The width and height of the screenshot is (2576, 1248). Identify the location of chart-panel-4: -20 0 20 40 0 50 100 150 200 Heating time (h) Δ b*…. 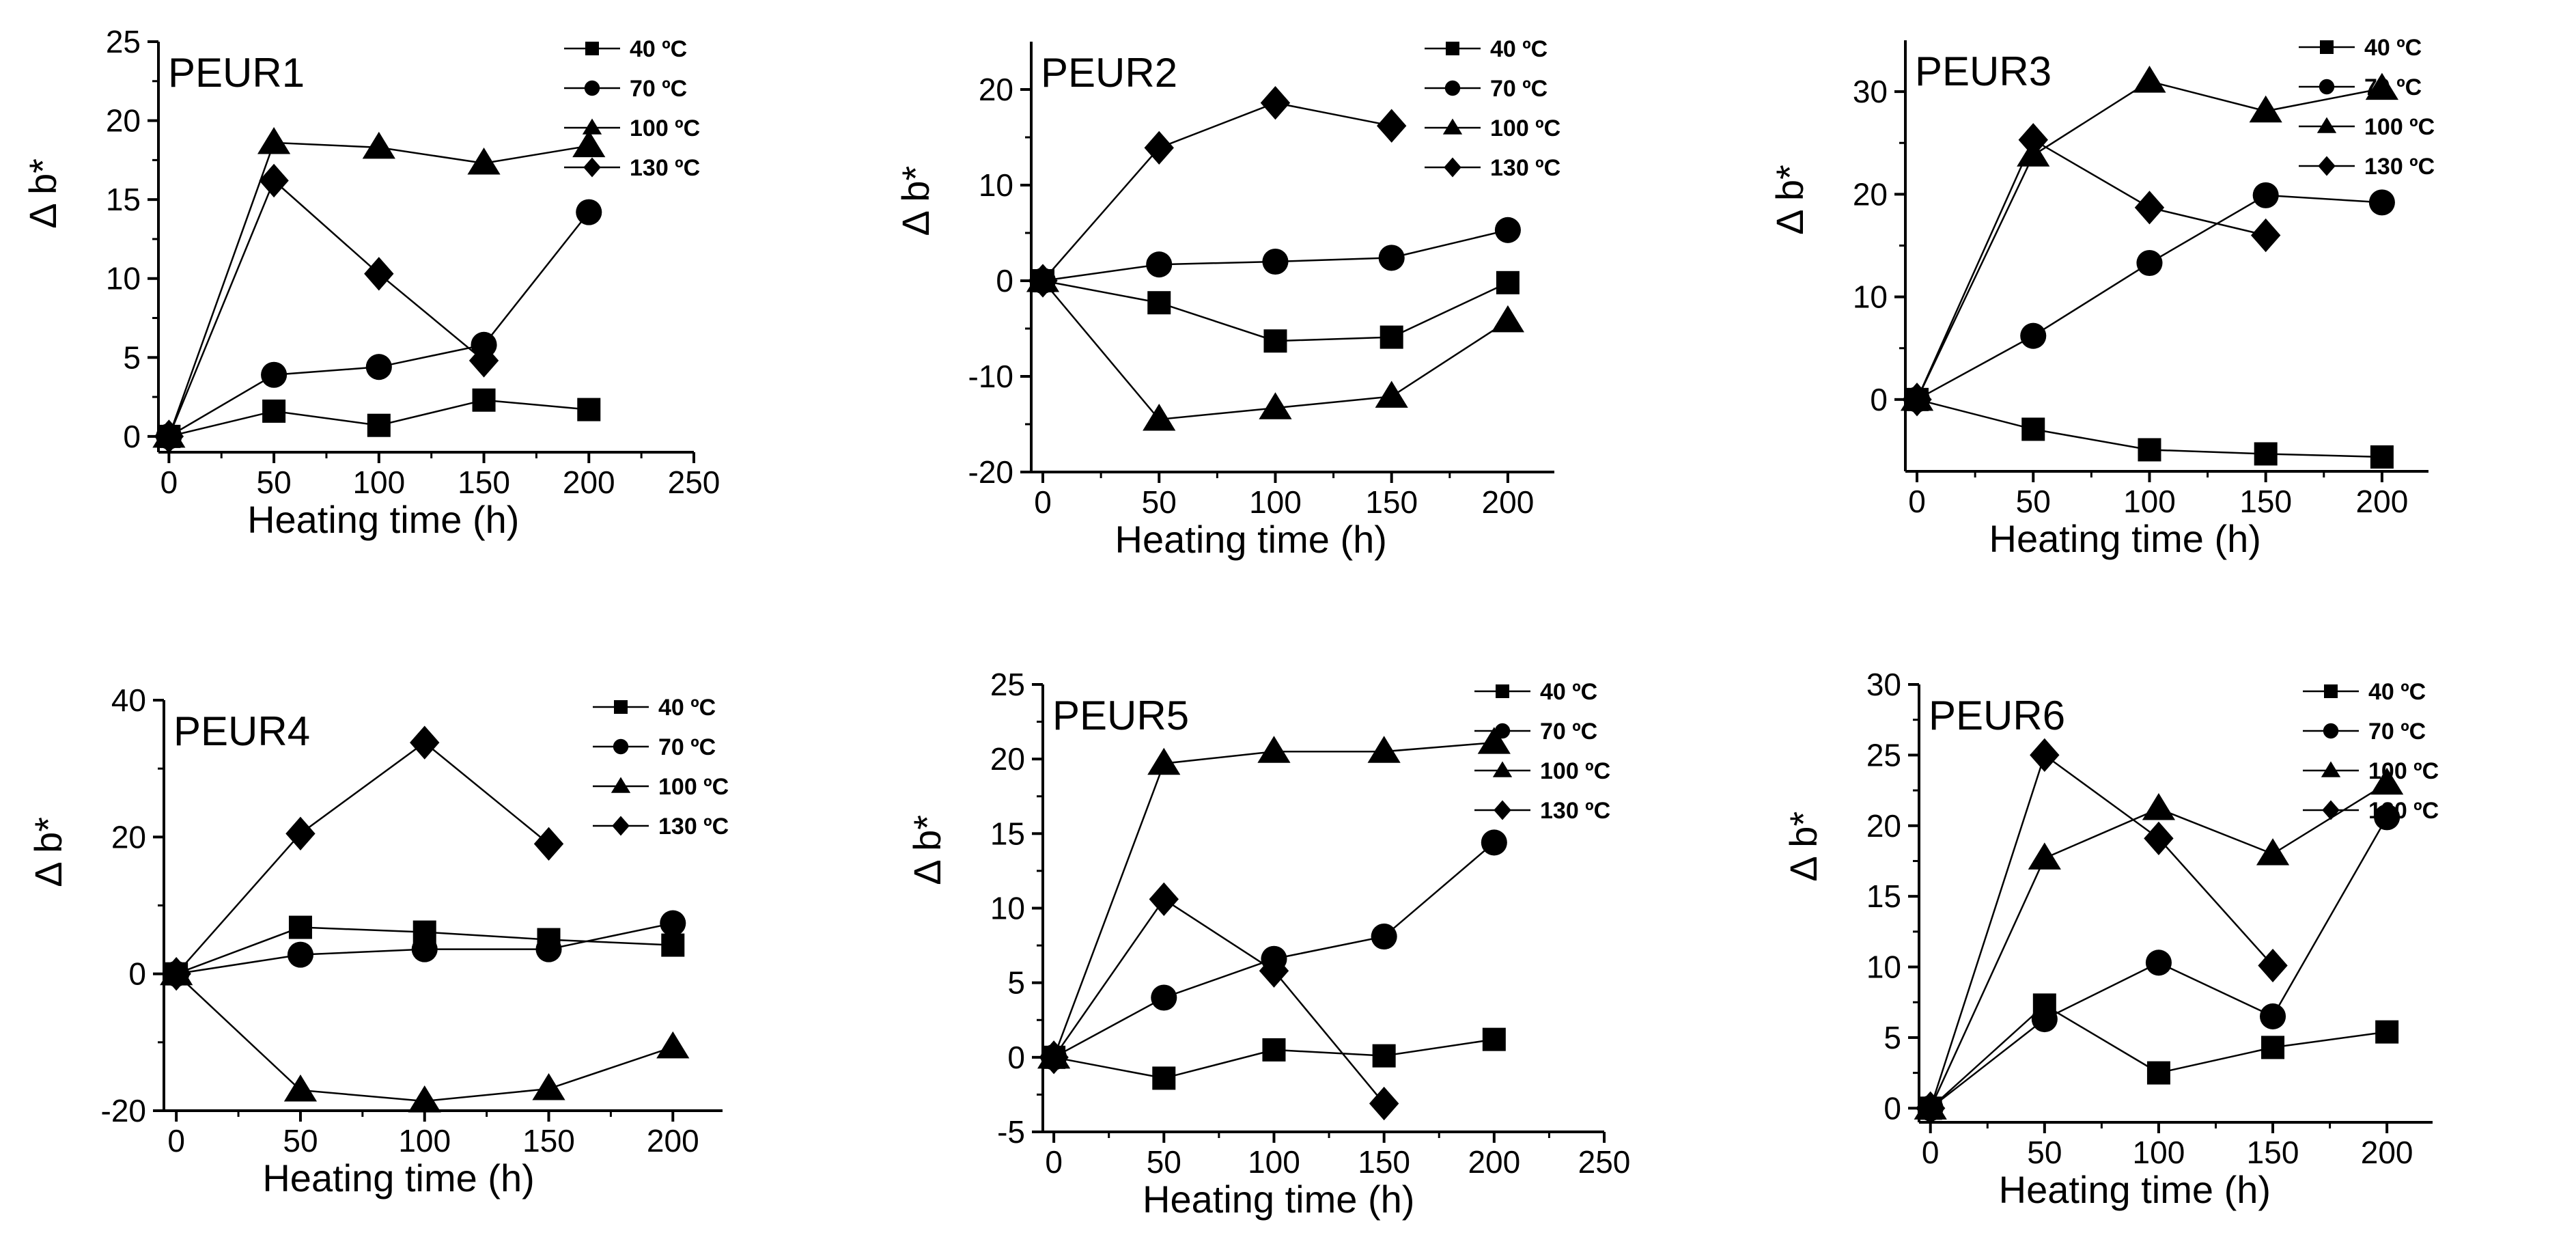
(378, 941).